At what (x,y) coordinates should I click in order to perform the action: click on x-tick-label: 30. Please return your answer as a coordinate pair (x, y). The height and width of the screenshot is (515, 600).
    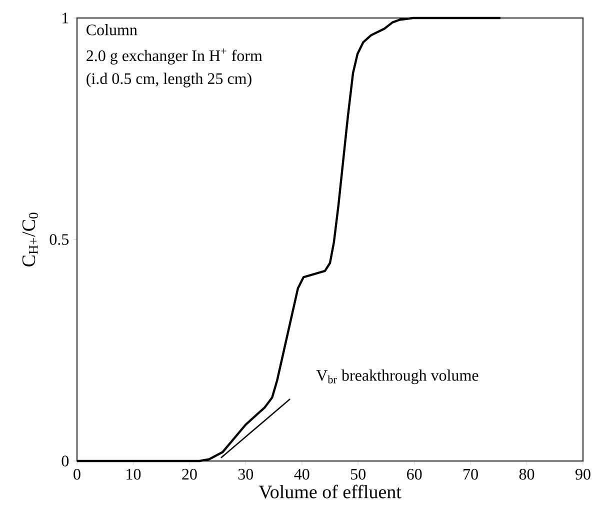
    Looking at the image, I should click on (246, 474).